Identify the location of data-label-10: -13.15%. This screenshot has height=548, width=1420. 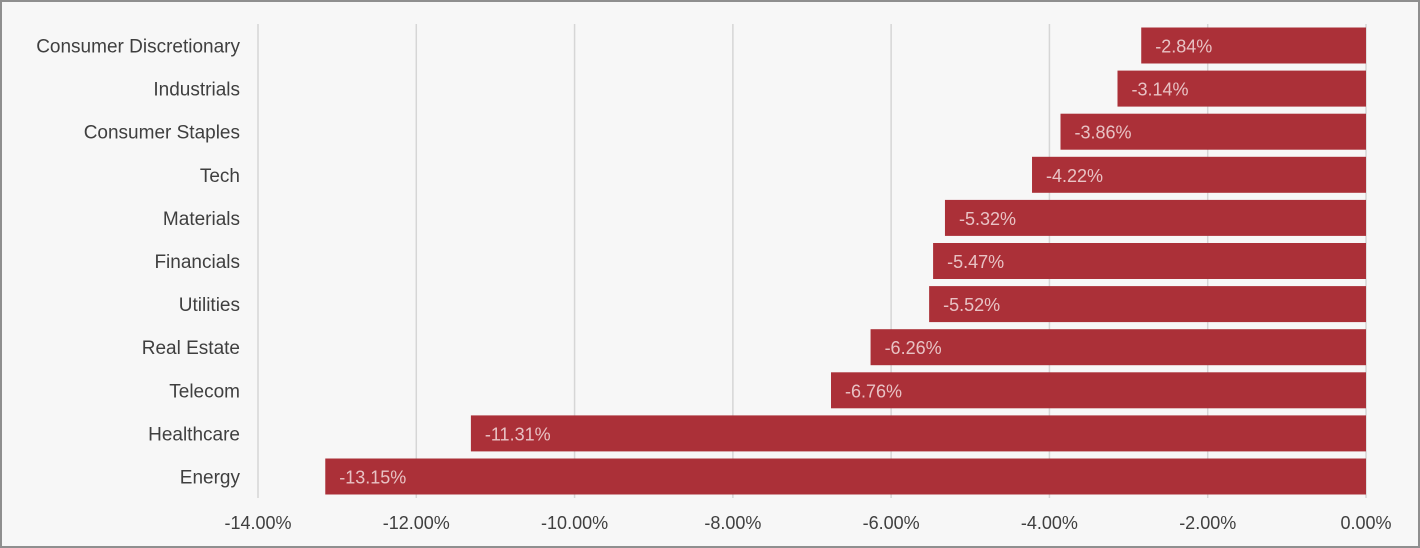
(372, 478).